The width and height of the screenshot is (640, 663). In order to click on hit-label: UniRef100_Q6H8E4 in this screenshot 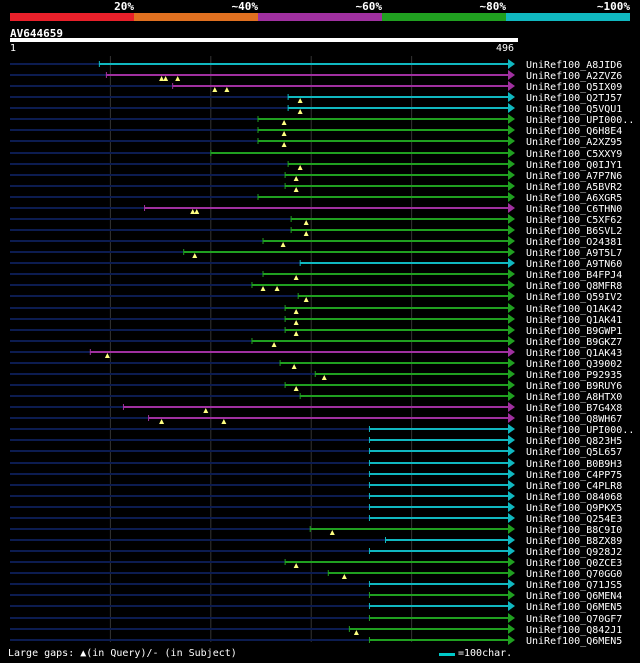, I will do `click(574, 131)`.